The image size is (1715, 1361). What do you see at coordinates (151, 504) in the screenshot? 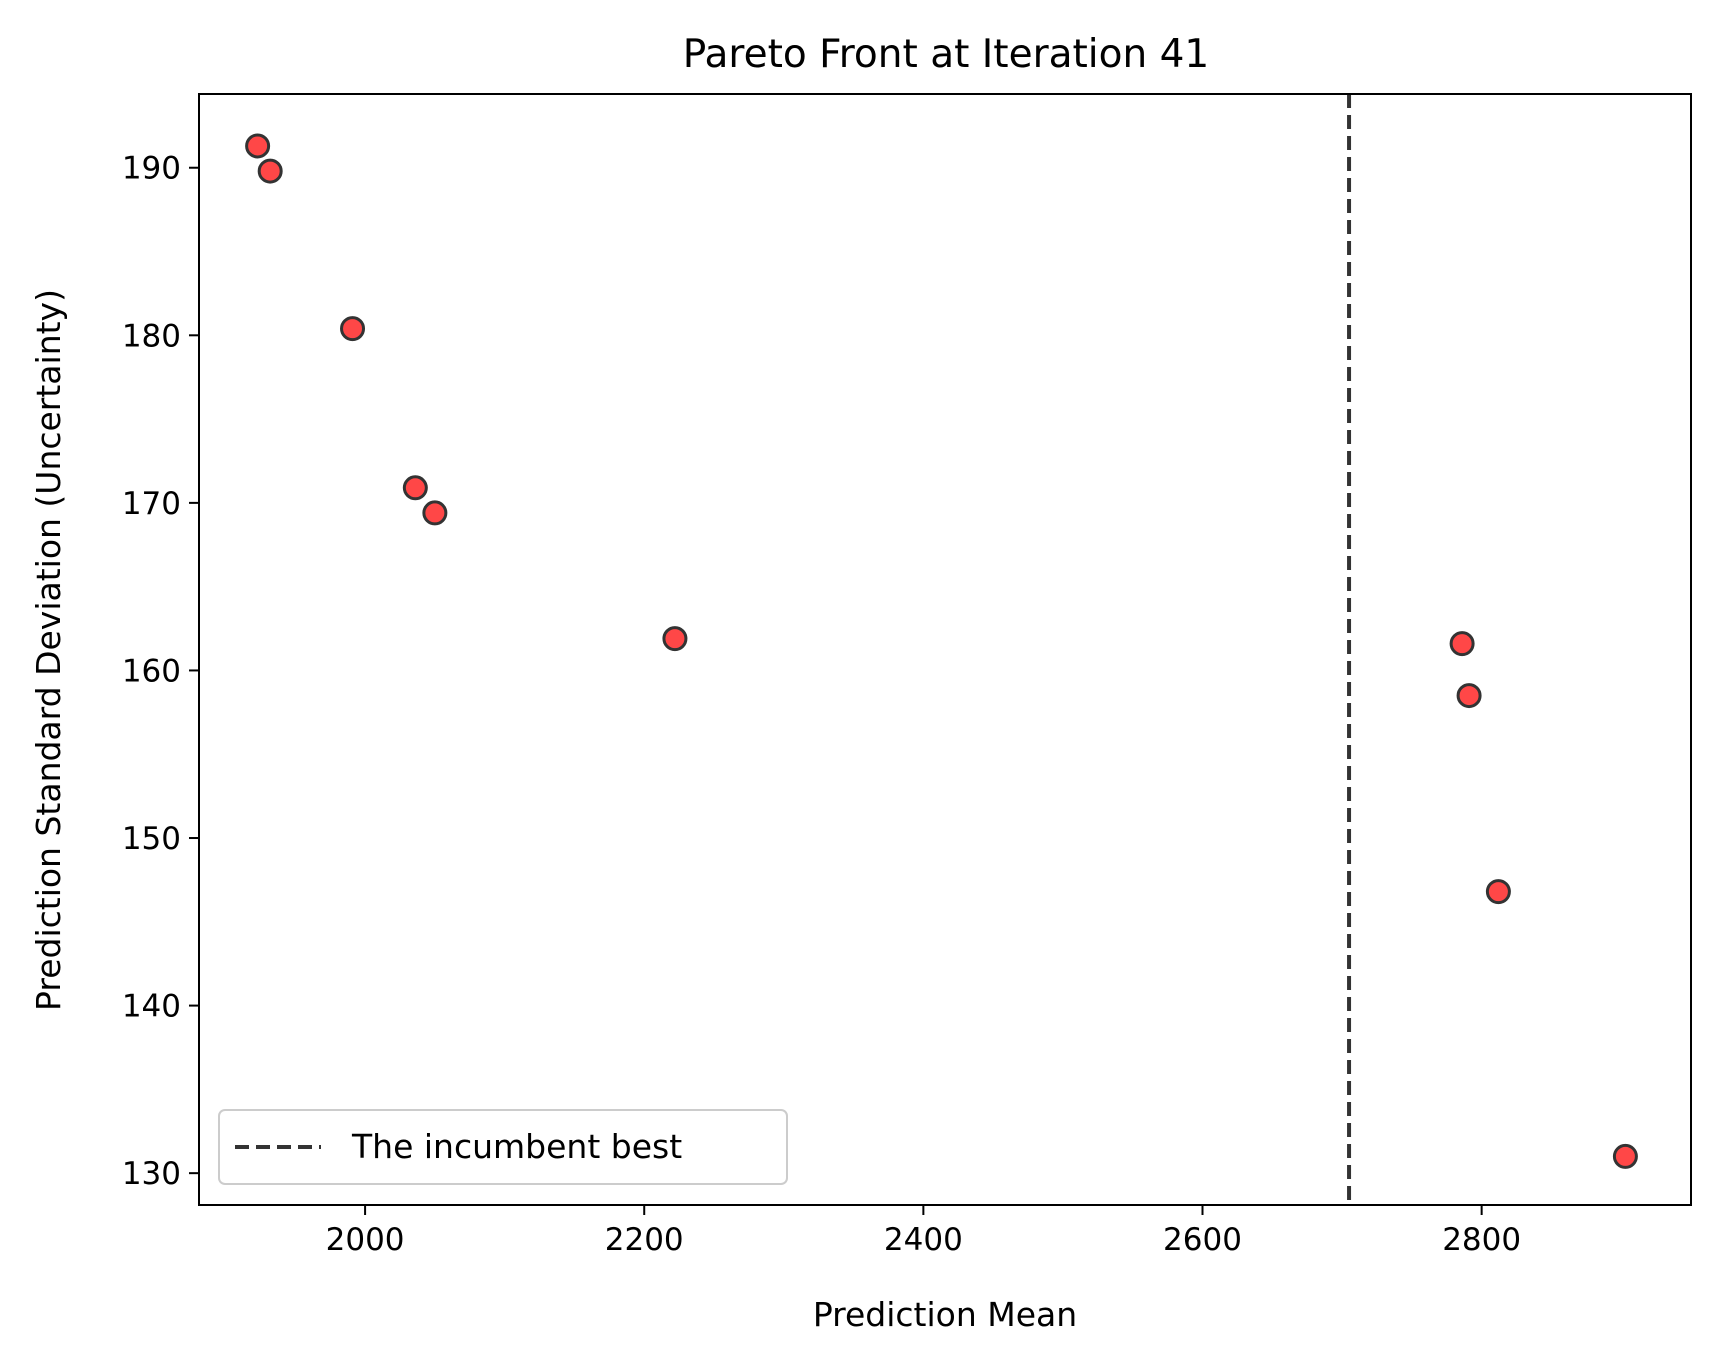
I see `y-tick-label: 170` at bounding box center [151, 504].